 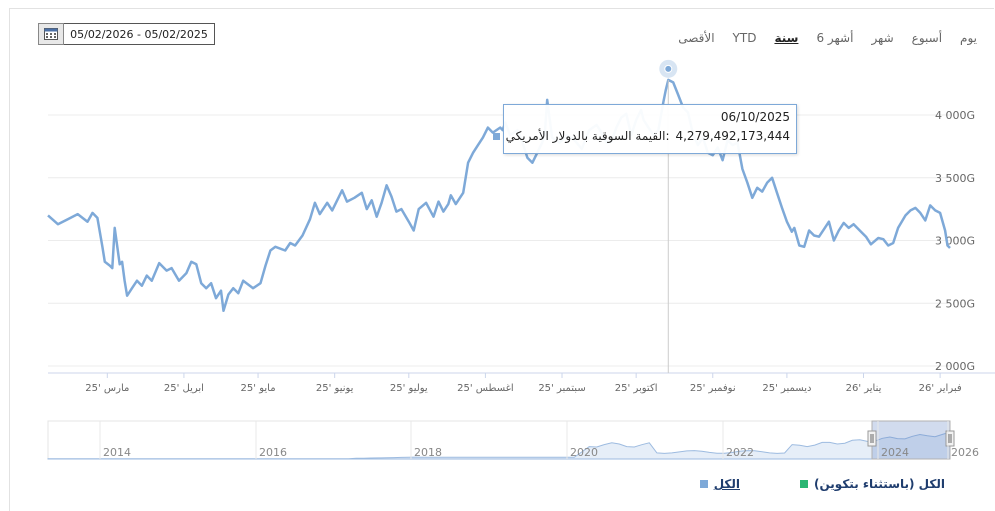 I want to click on legend-swatch-all, so click(x=703, y=484).